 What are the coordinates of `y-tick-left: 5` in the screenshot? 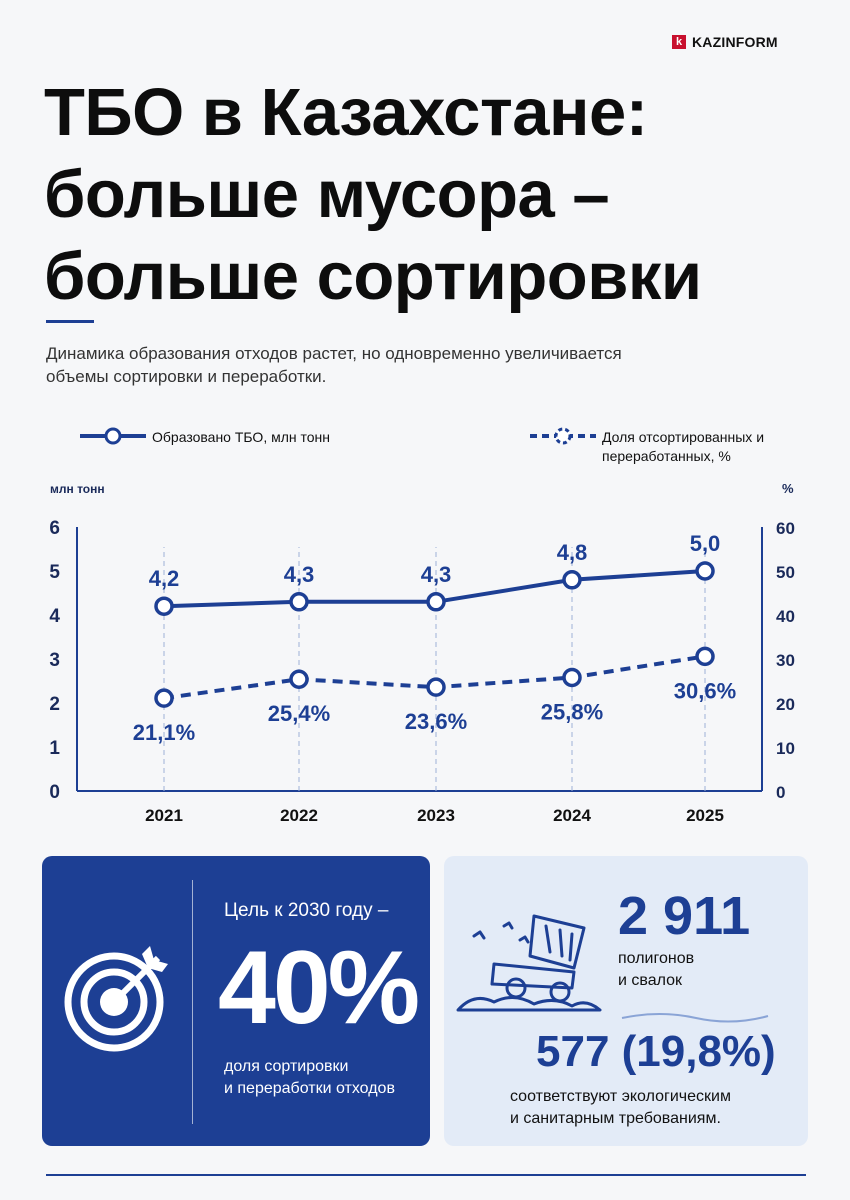 It's located at (54, 572).